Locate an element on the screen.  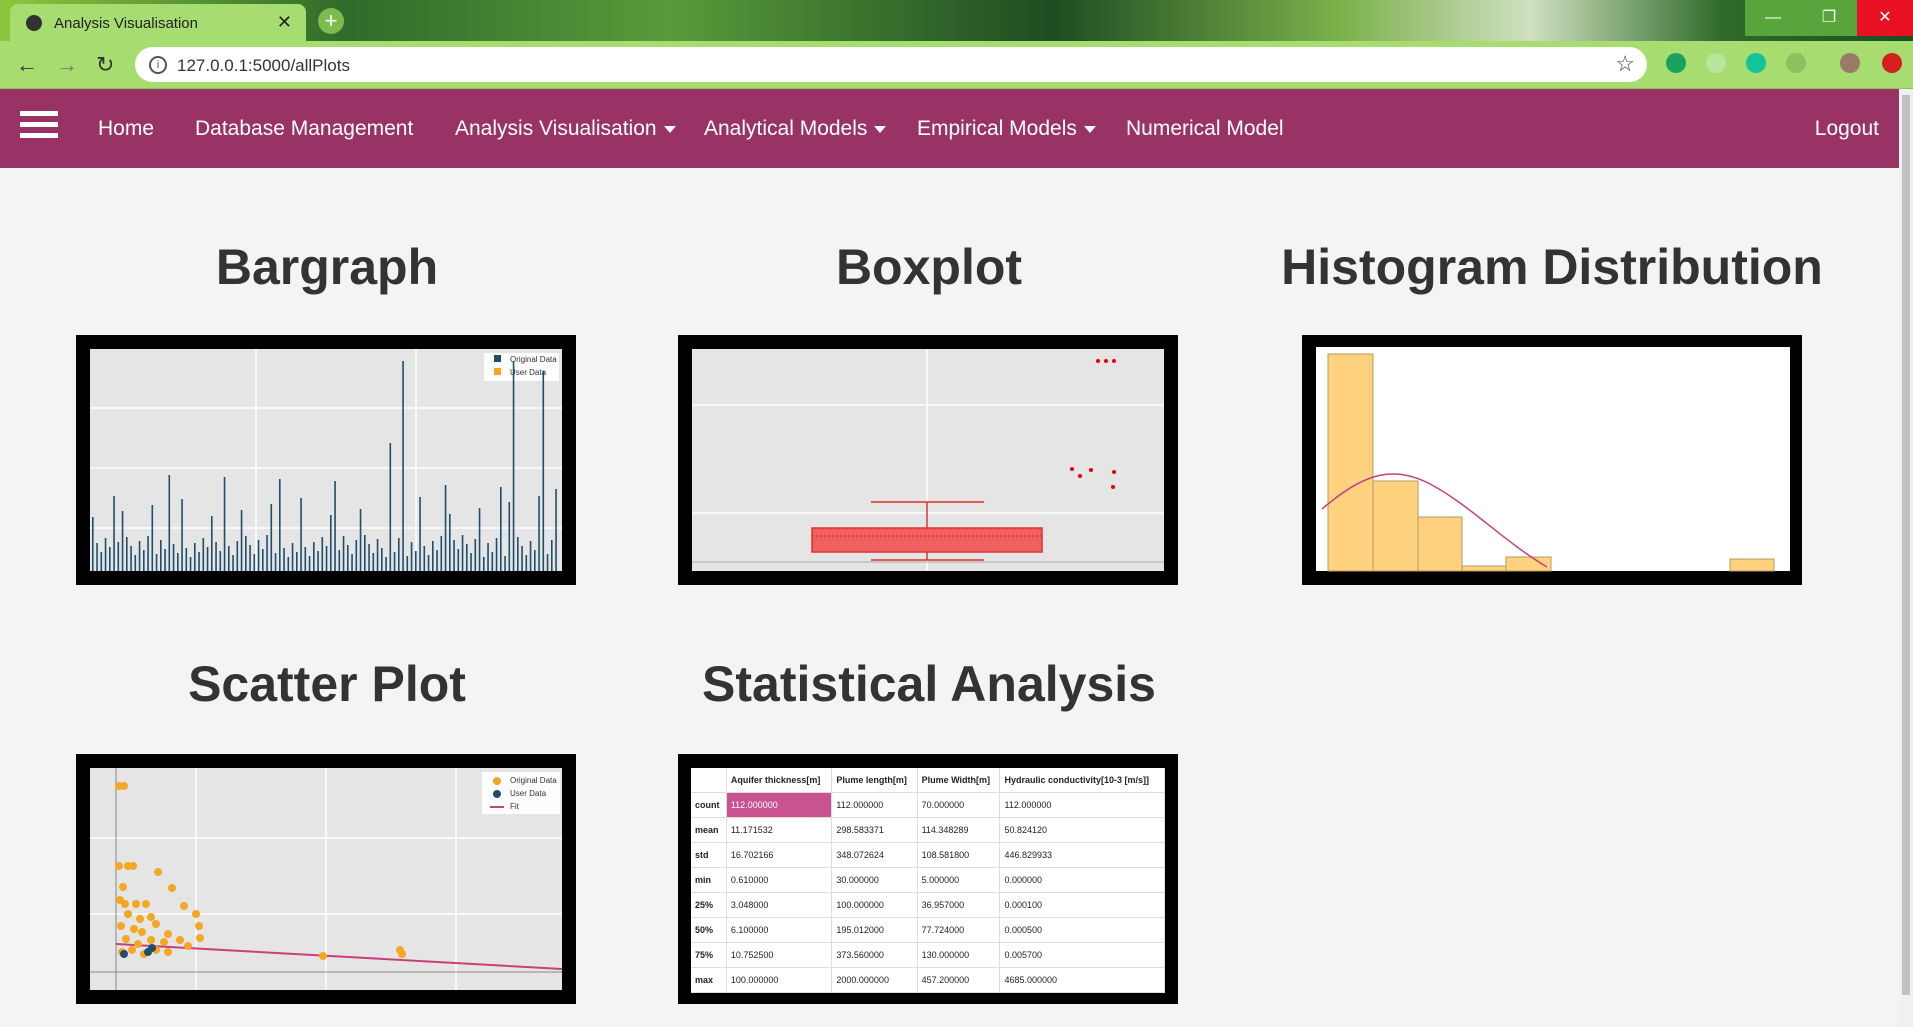
column-header: Plume length[m] is located at coordinates (874, 780).